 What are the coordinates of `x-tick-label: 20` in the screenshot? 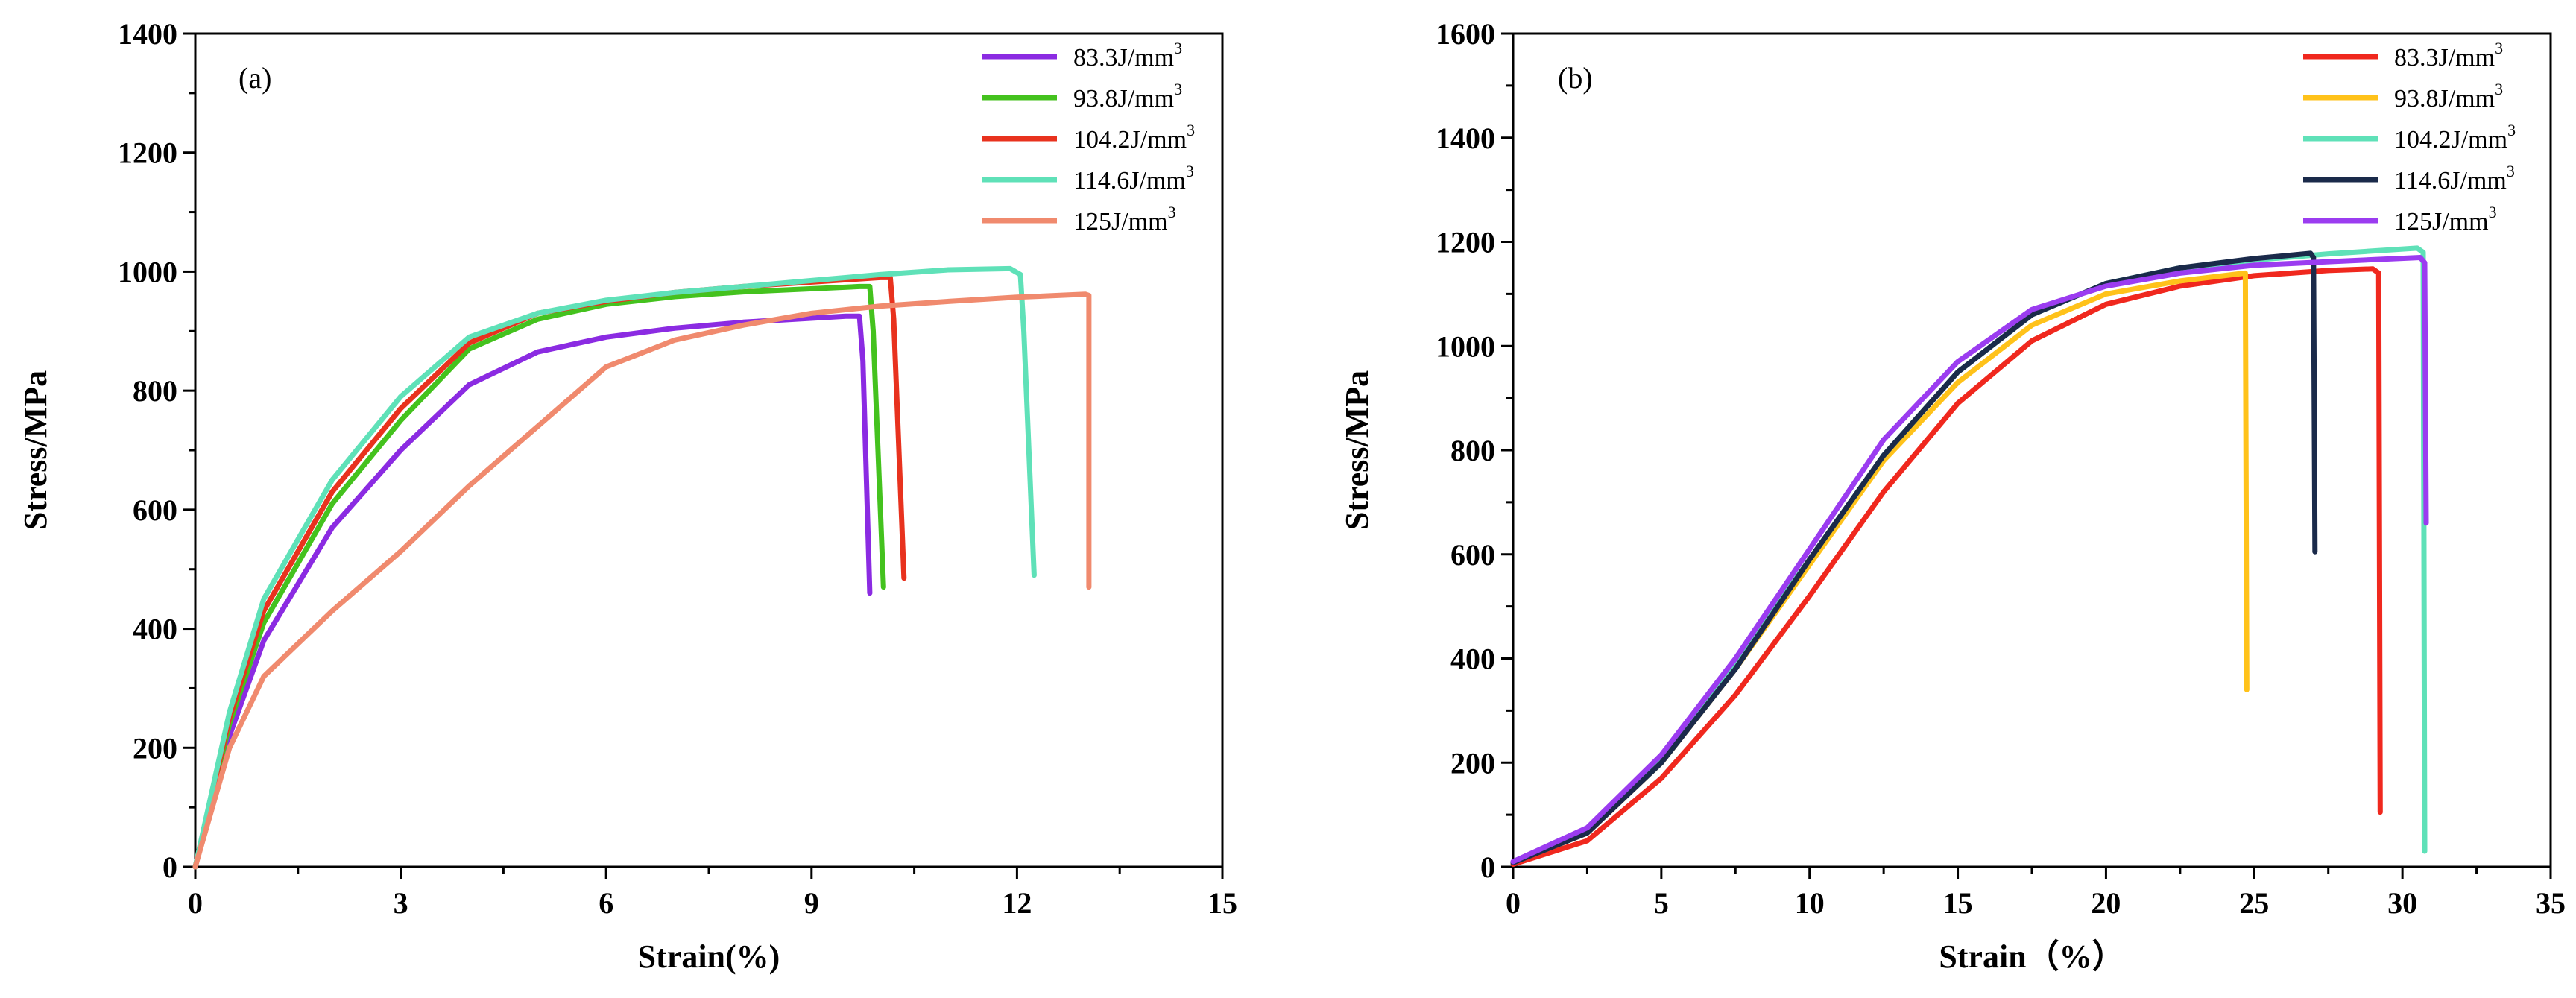 It's located at (2106, 903).